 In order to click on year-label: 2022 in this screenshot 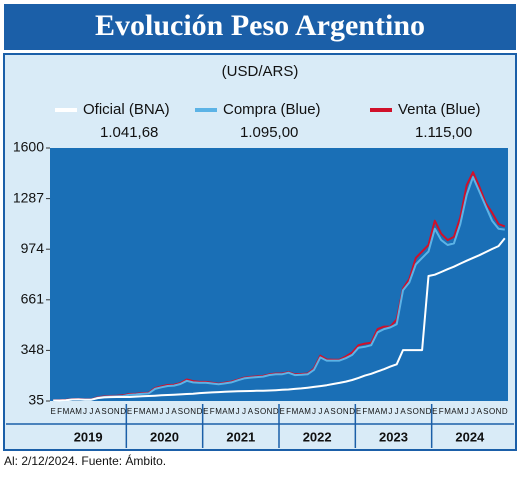, I will do `click(317, 436)`.